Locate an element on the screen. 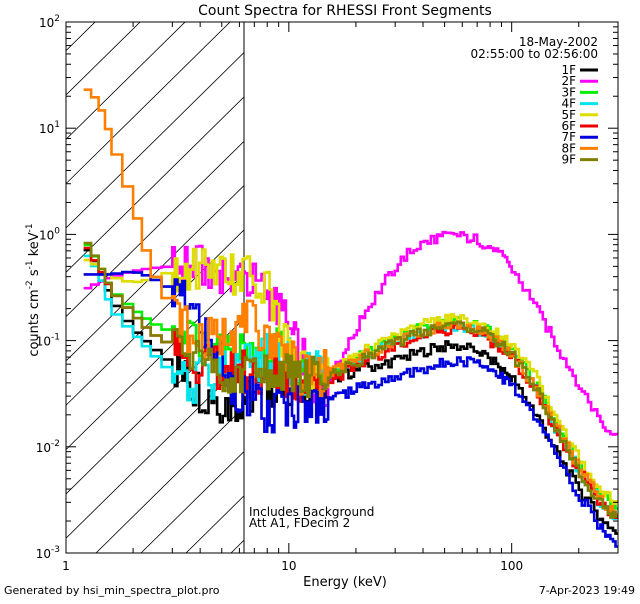 This screenshot has height=604, width=640. legend-label-5F: 5F is located at coordinates (568, 115).